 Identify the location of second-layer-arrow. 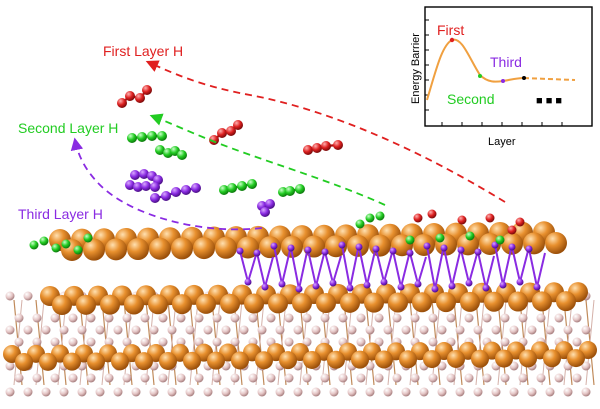
(267, 159).